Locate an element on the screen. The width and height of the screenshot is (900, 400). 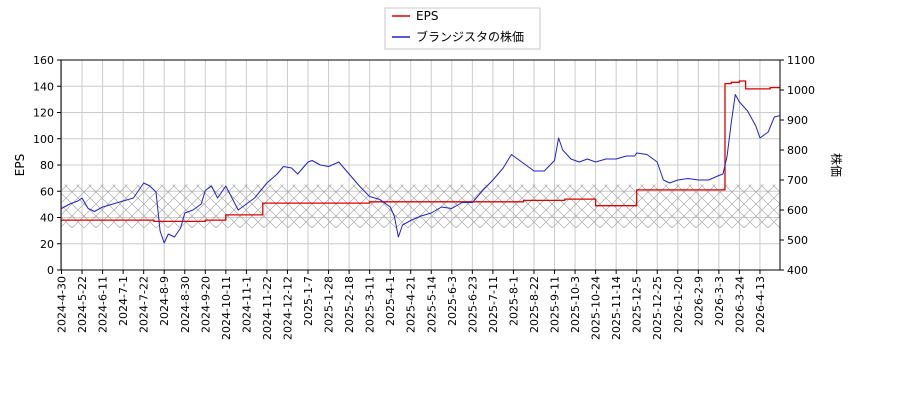
x-tick-label-0: 2024-4-30 is located at coordinates (62, 304).